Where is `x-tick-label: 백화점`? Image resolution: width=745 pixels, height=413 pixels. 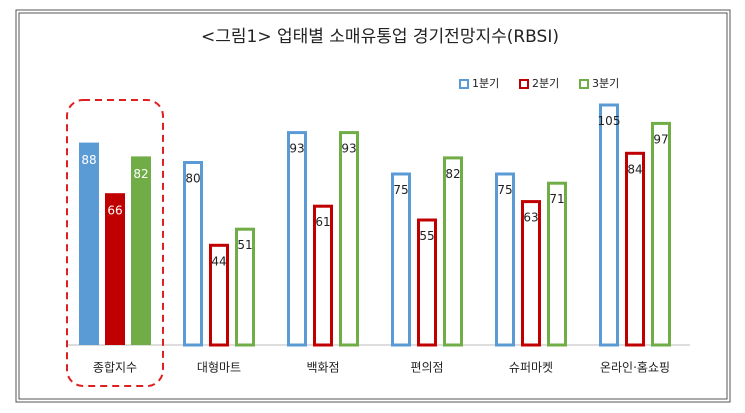 x-tick-label: 백화점 is located at coordinates (322, 368).